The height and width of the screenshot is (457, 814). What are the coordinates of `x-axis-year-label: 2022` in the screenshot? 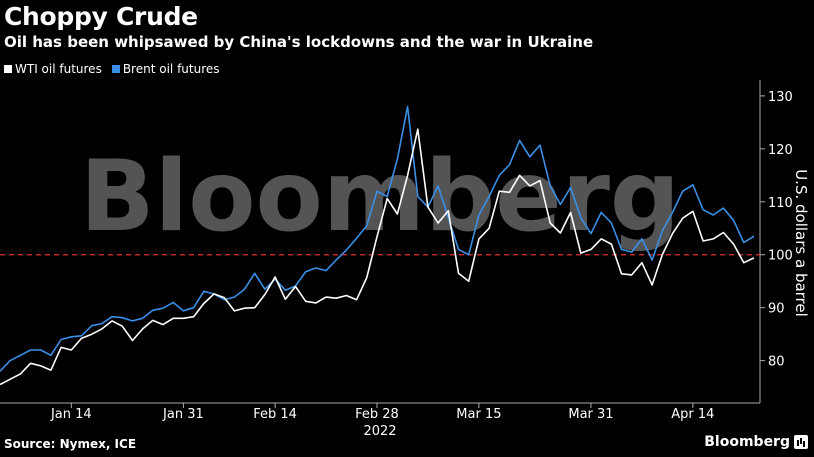 It's located at (379, 431).